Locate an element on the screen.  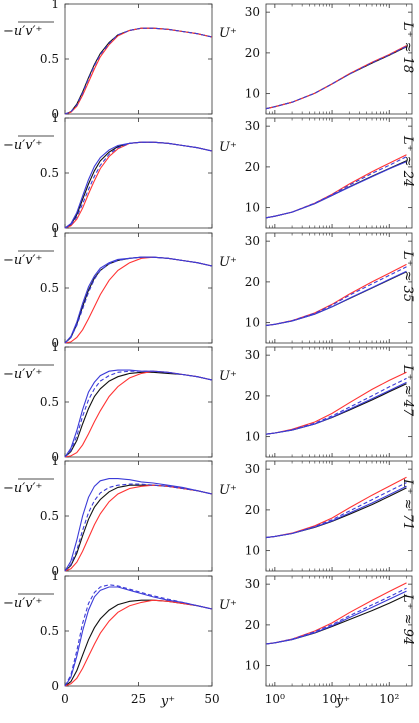
left-r4-ylabel: −u′v′⁺ is located at coordinates (22, 374).